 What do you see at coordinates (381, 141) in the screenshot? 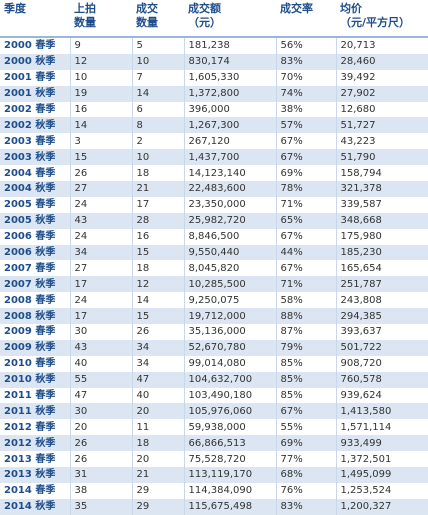
I see `value-cell: 43,223` at bounding box center [381, 141].